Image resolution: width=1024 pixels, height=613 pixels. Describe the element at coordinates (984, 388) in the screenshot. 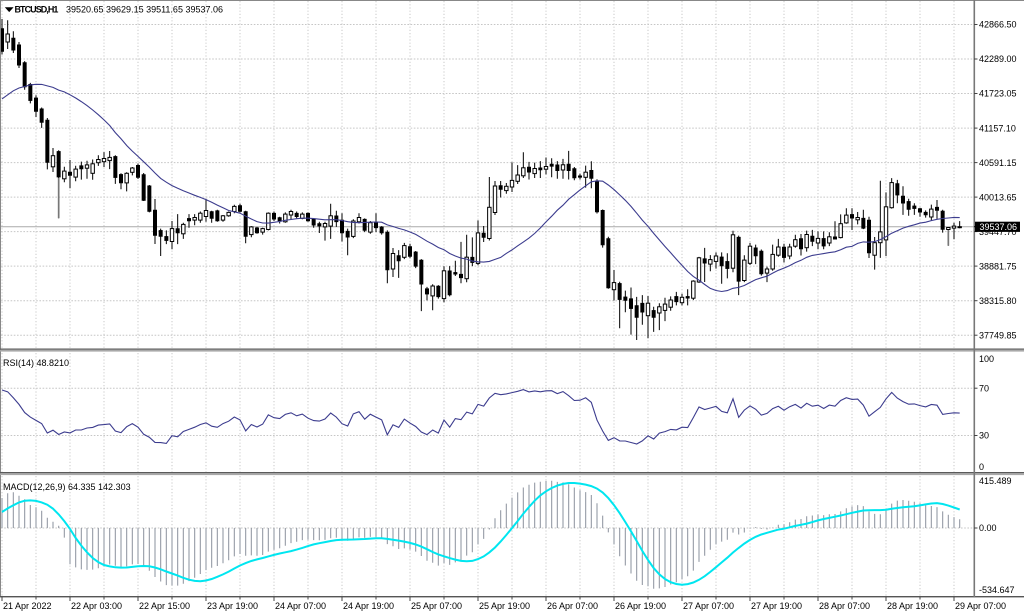

I see `svg-text: 70` at that location.